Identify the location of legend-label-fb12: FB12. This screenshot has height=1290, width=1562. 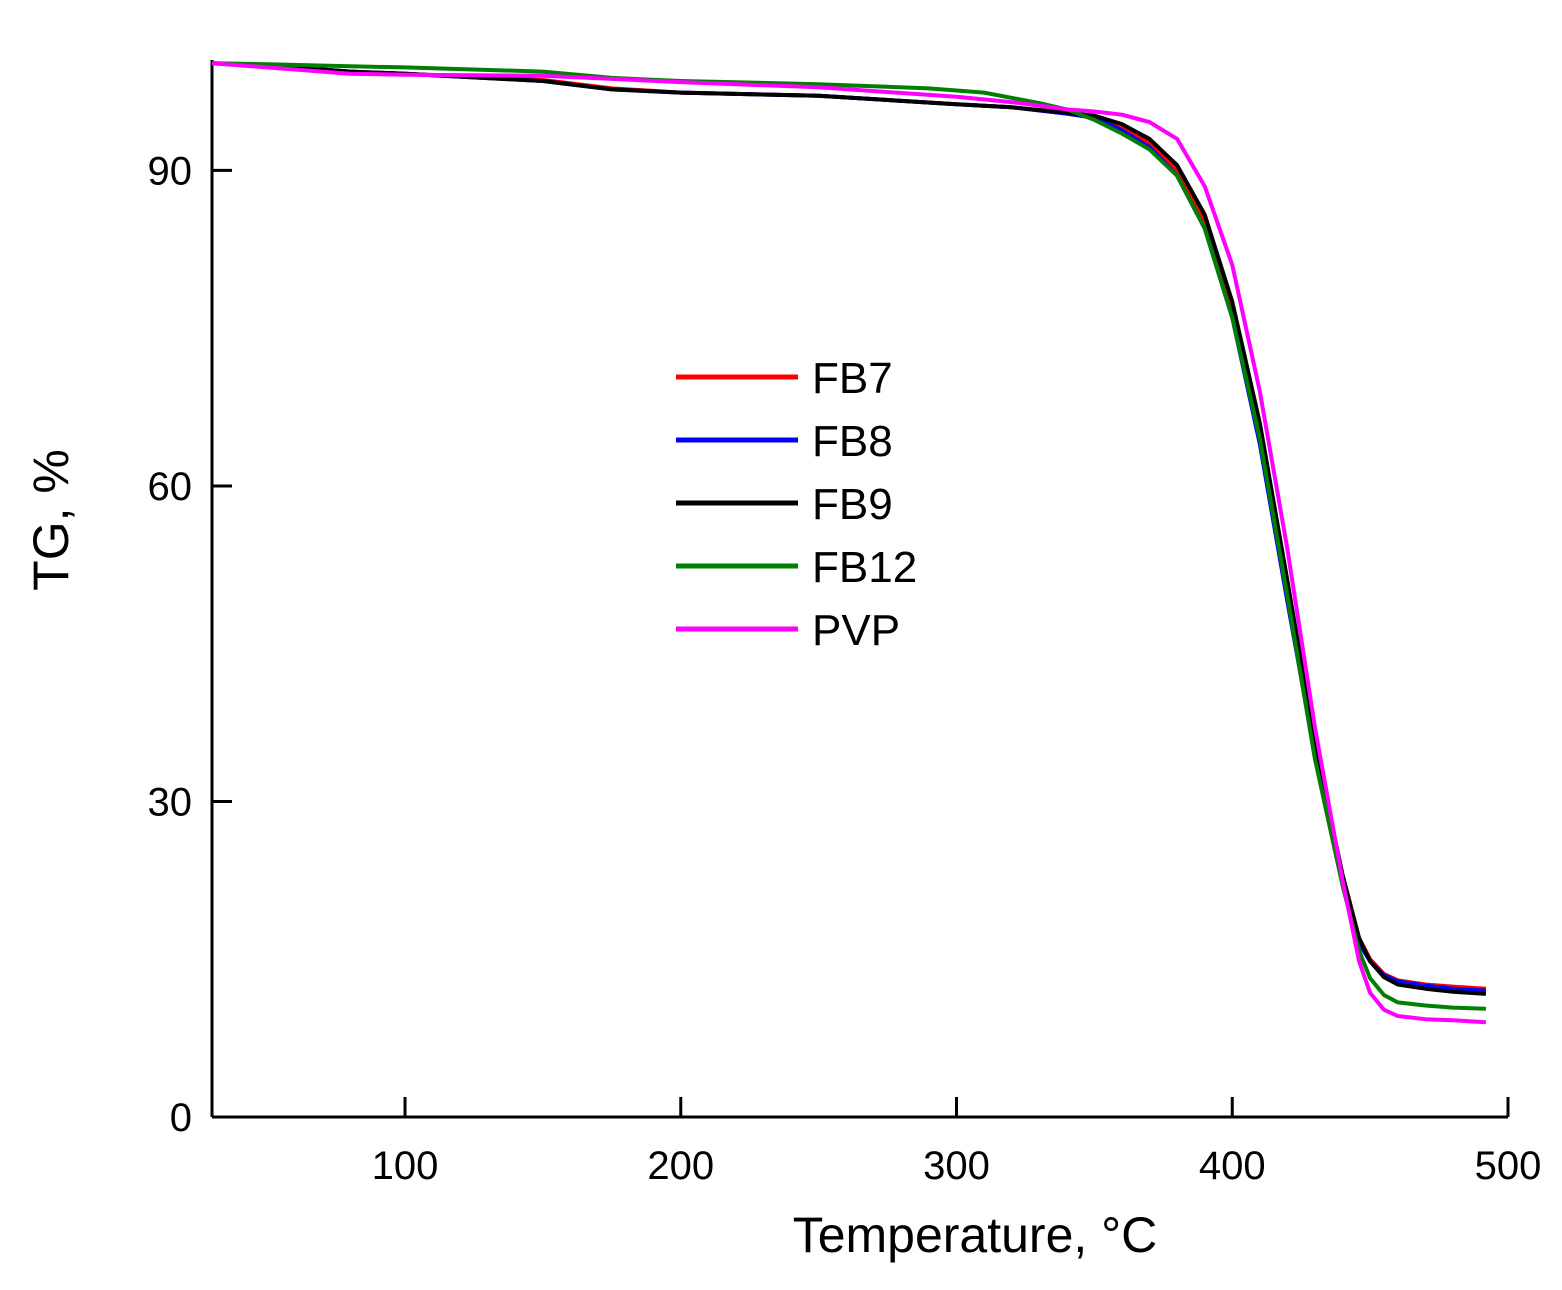
(864, 567).